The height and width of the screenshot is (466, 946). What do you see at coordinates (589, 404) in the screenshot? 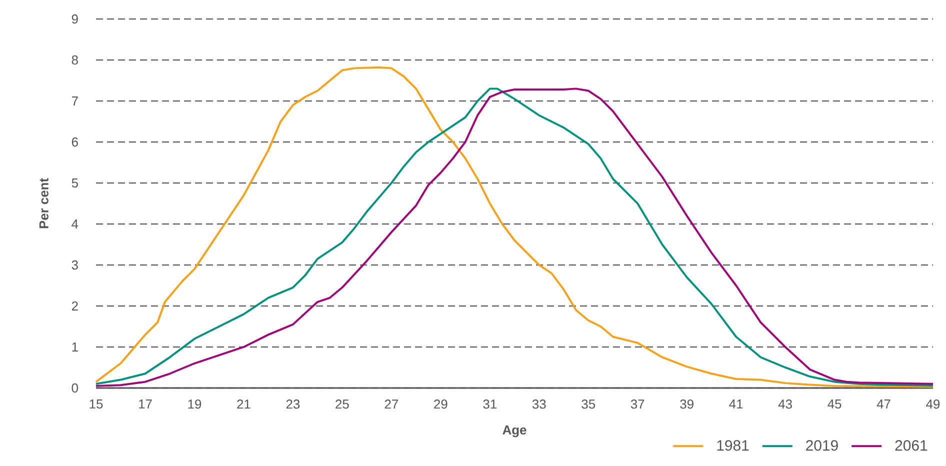
I see `x-tick-label: 35` at bounding box center [589, 404].